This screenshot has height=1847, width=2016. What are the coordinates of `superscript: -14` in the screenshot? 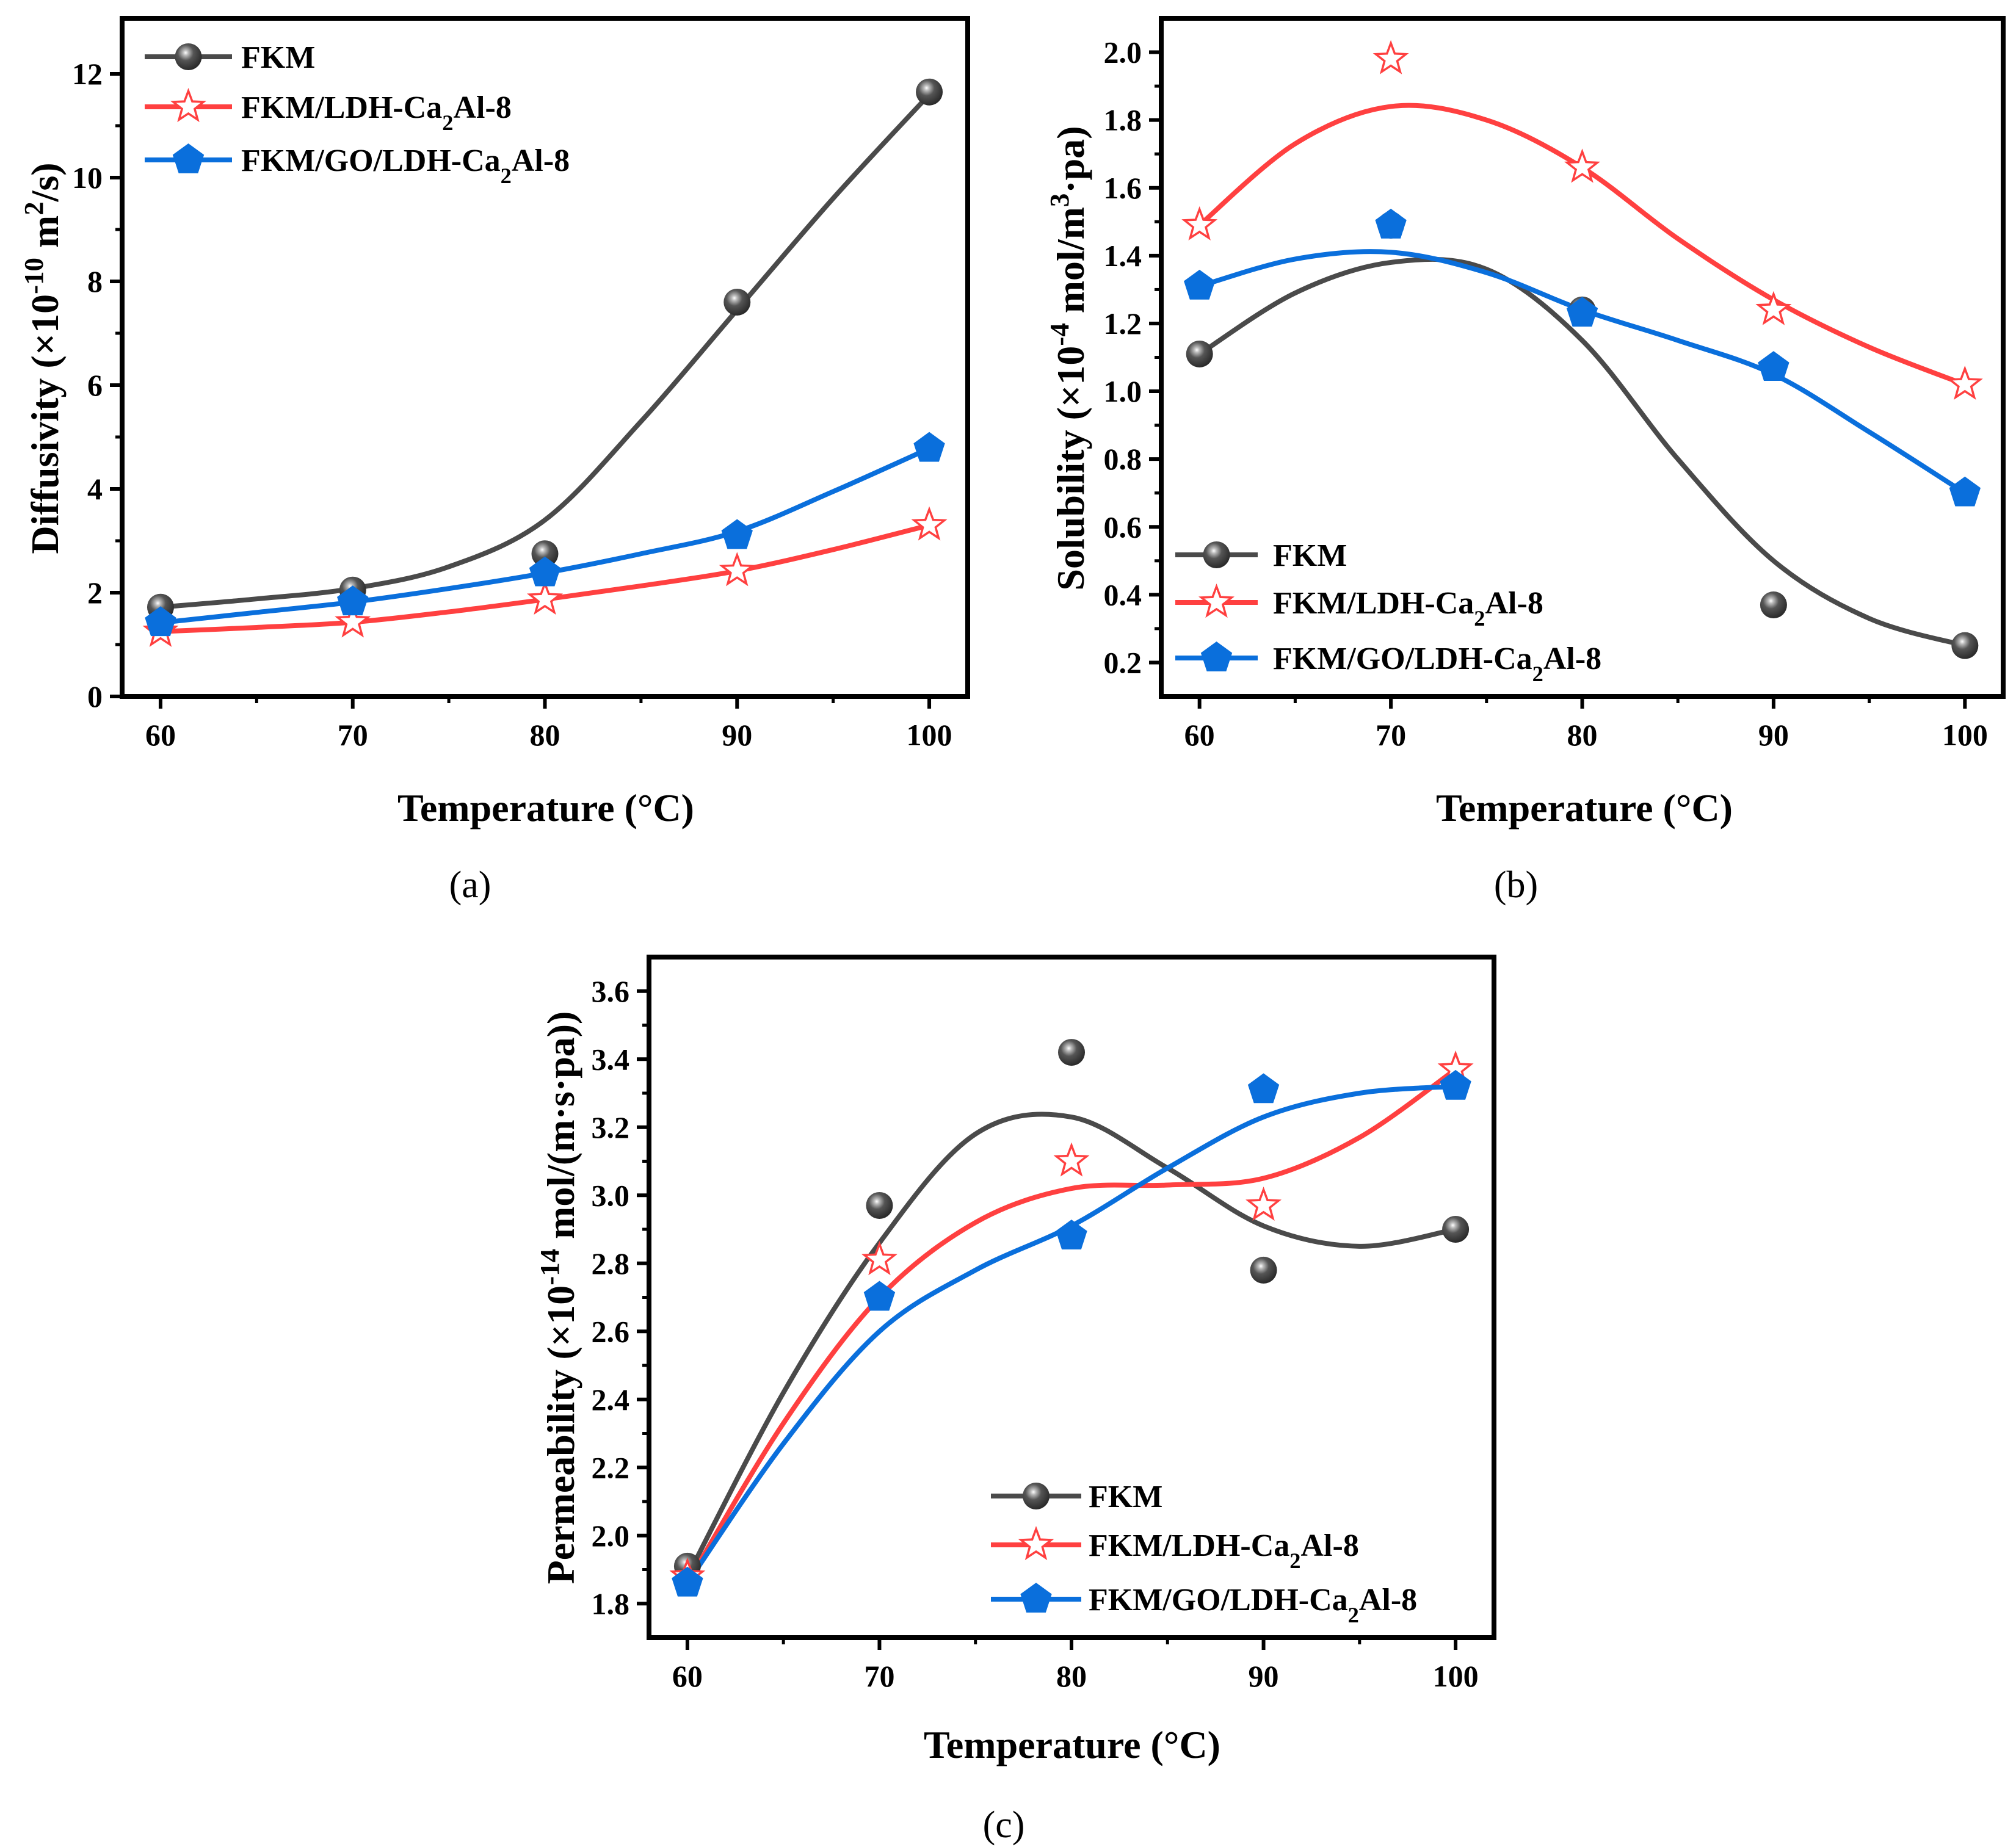 It's located at (549, 1267).